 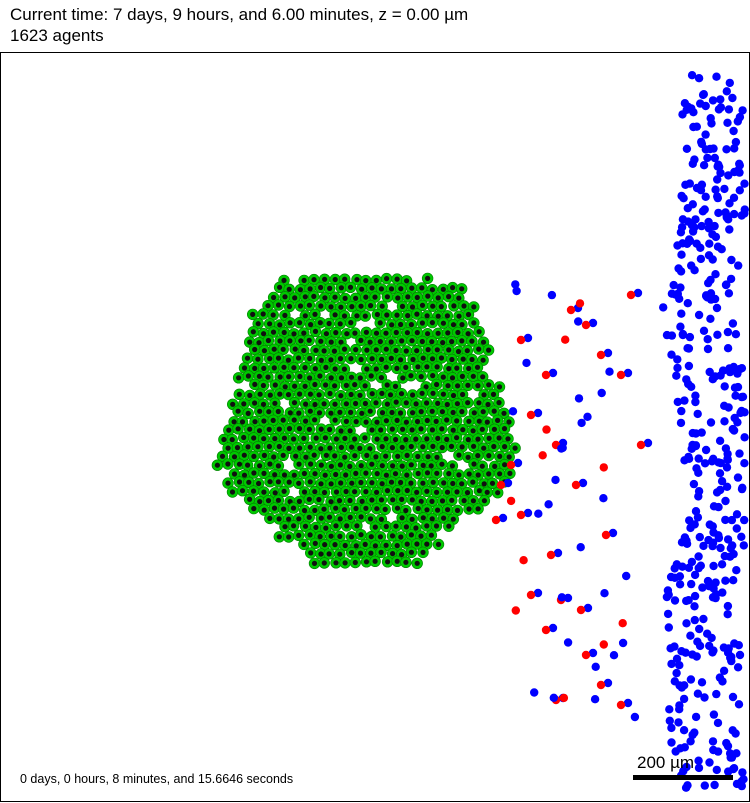 I want to click on immune-cell-red, so click(x=586, y=655).